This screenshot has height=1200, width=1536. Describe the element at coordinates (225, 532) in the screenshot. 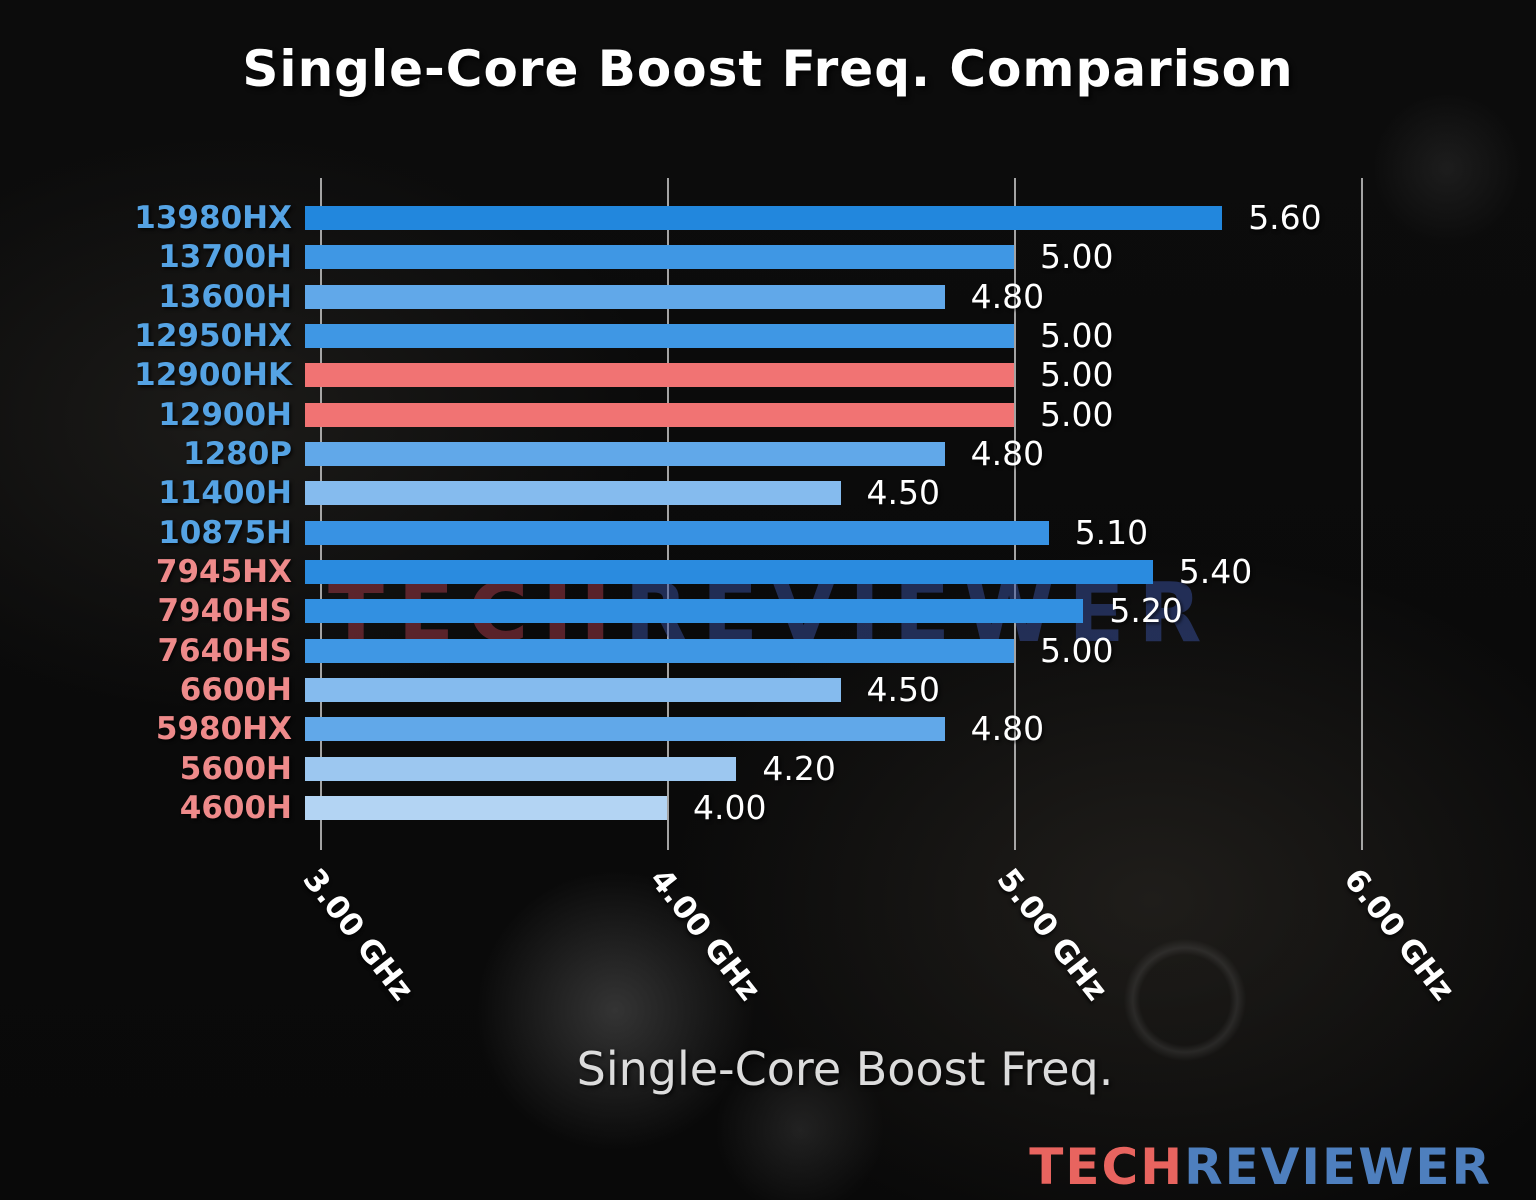

I see `category-label: 10875H` at that location.